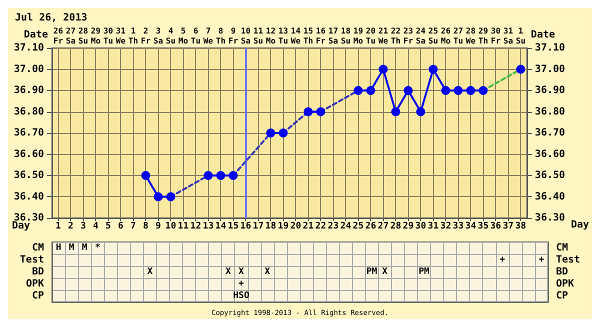  What do you see at coordinates (550, 196) in the screenshot?
I see `y2-tick-label: 36.40` at bounding box center [550, 196].